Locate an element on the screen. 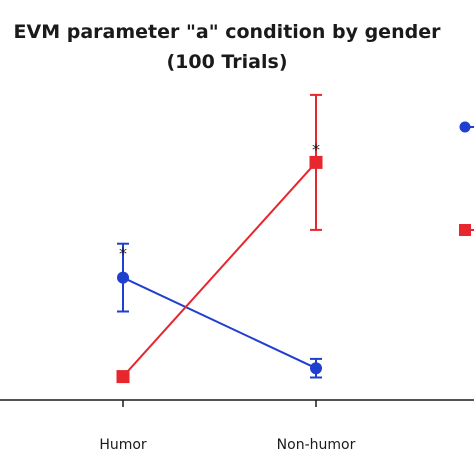 The height and width of the screenshot is (474, 474). series-line-blue is located at coordinates (219, 323).